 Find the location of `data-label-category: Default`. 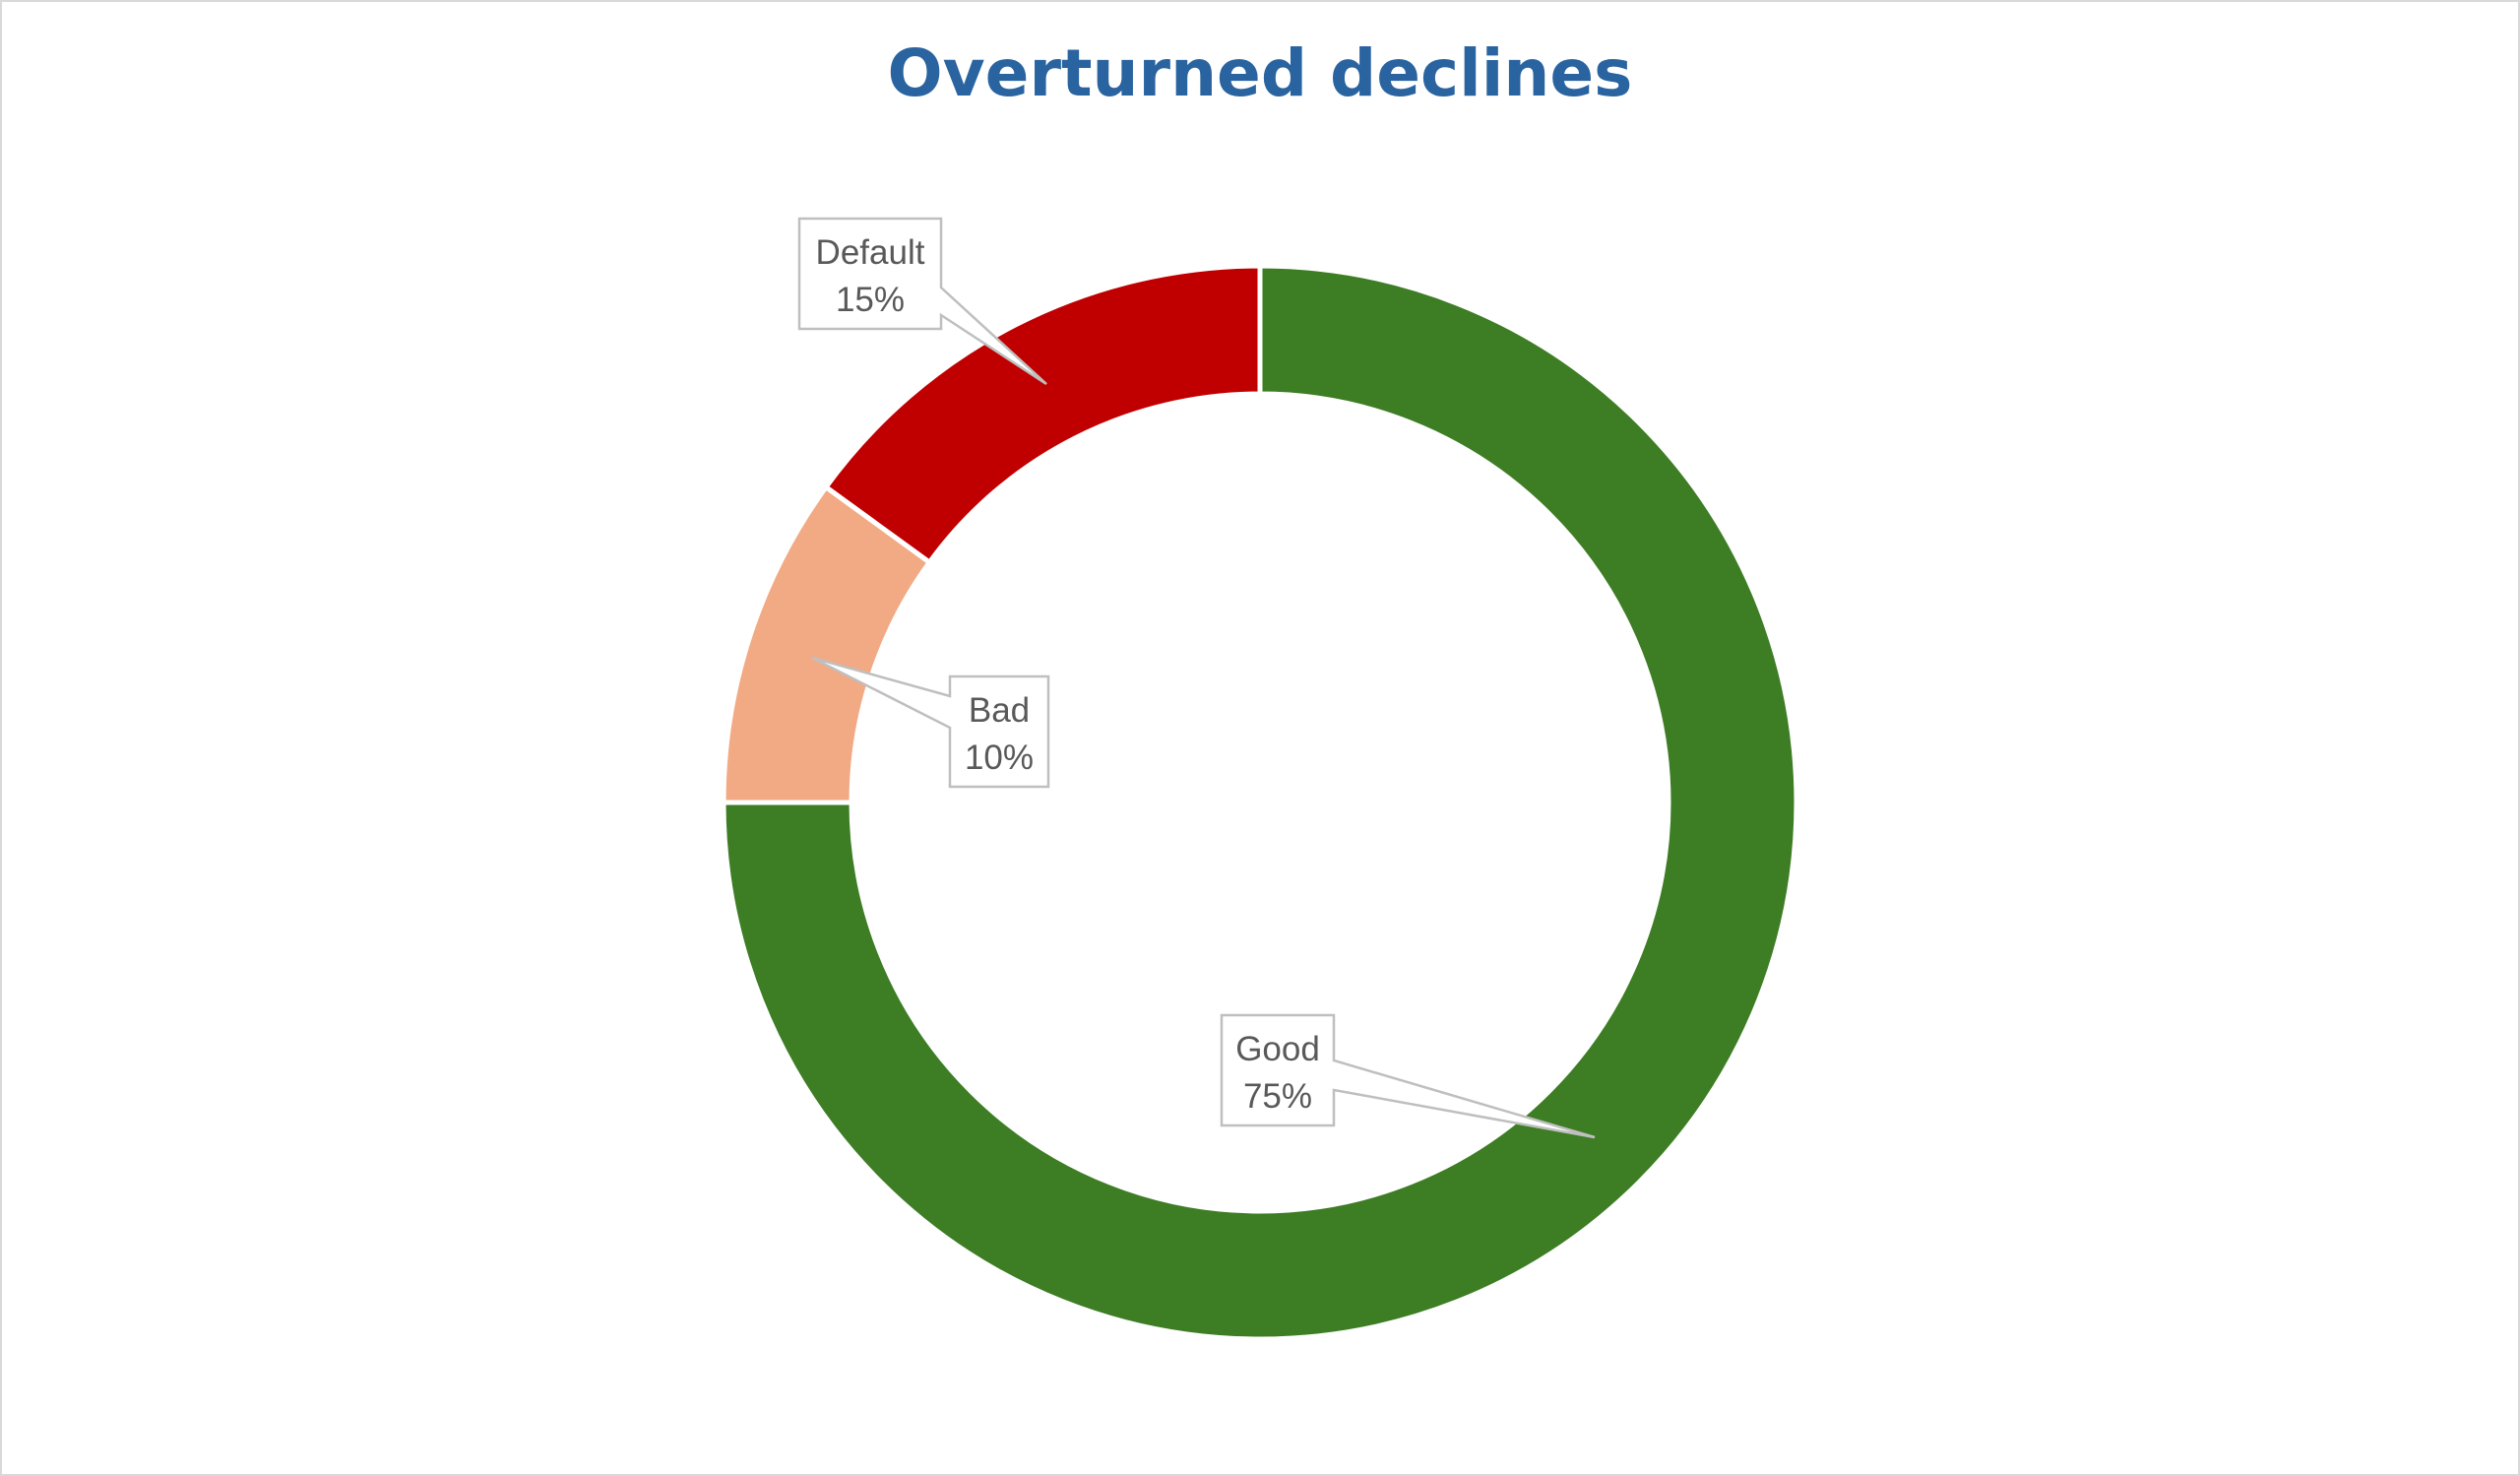

data-label-category: Default is located at coordinates (870, 252).